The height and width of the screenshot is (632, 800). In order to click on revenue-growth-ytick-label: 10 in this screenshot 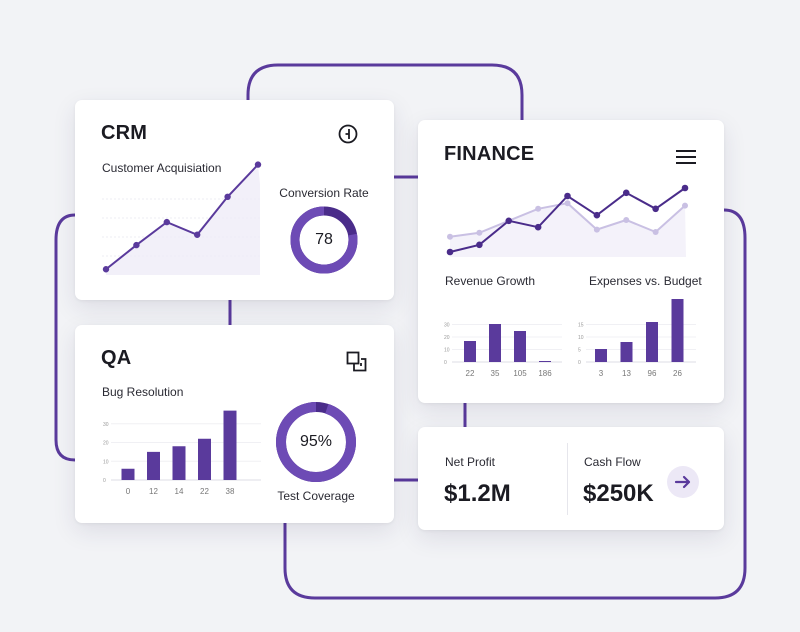, I will do `click(447, 351)`.